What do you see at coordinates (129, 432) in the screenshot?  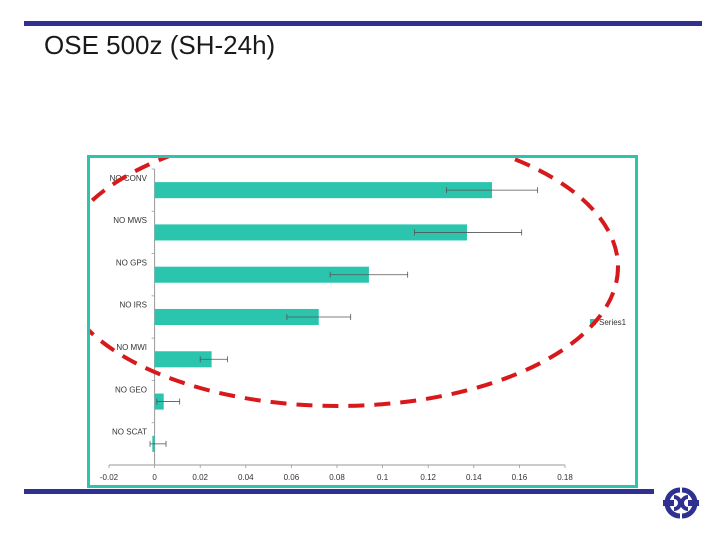 I see `category-label: NO SCAT` at bounding box center [129, 432].